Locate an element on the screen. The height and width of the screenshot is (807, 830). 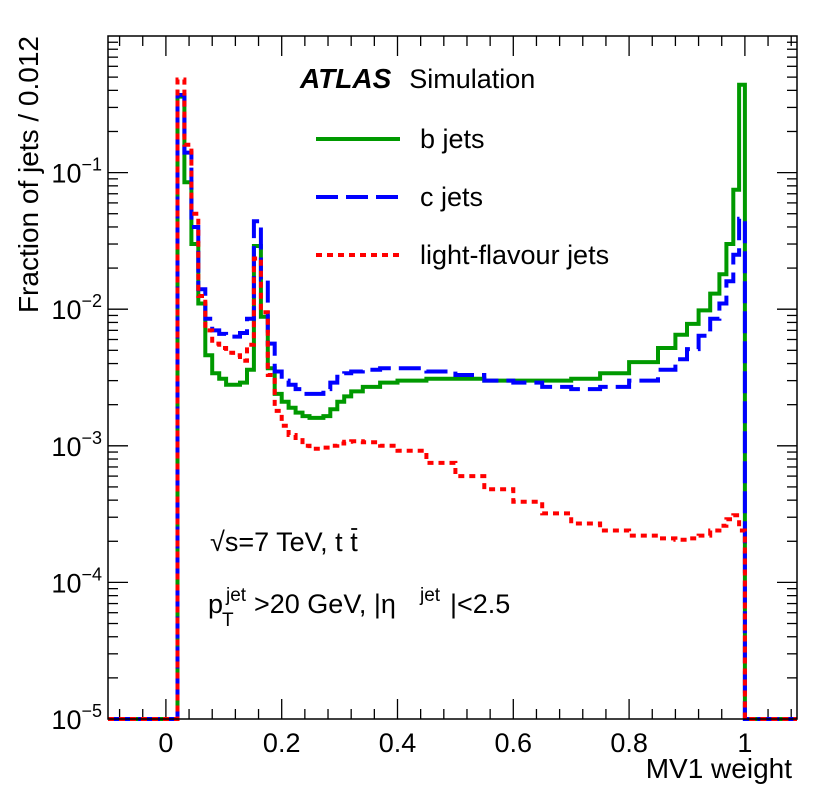
y-tick-exponent: −4 is located at coordinates (91, 574).